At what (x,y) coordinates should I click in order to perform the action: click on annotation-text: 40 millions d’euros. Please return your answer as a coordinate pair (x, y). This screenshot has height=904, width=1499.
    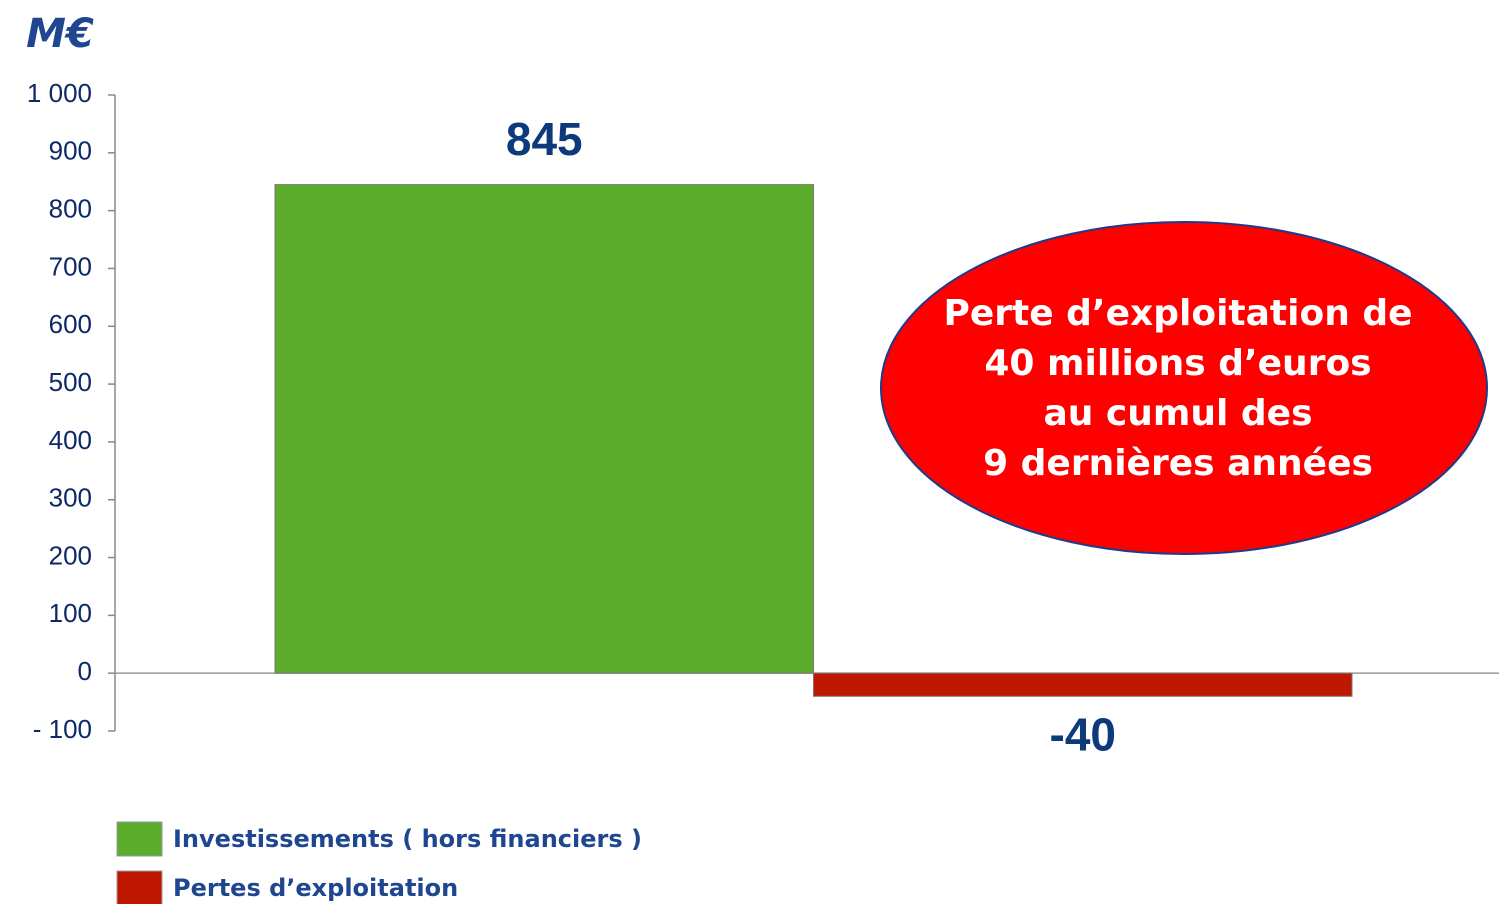
    Looking at the image, I should click on (1177, 363).